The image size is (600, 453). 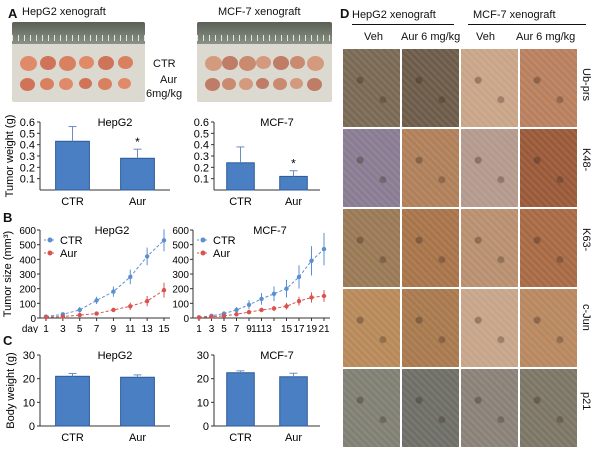 What do you see at coordinates (514, 15) in the screenshot?
I see `group-mcf7-label: MCF-7 xenograft` at bounding box center [514, 15].